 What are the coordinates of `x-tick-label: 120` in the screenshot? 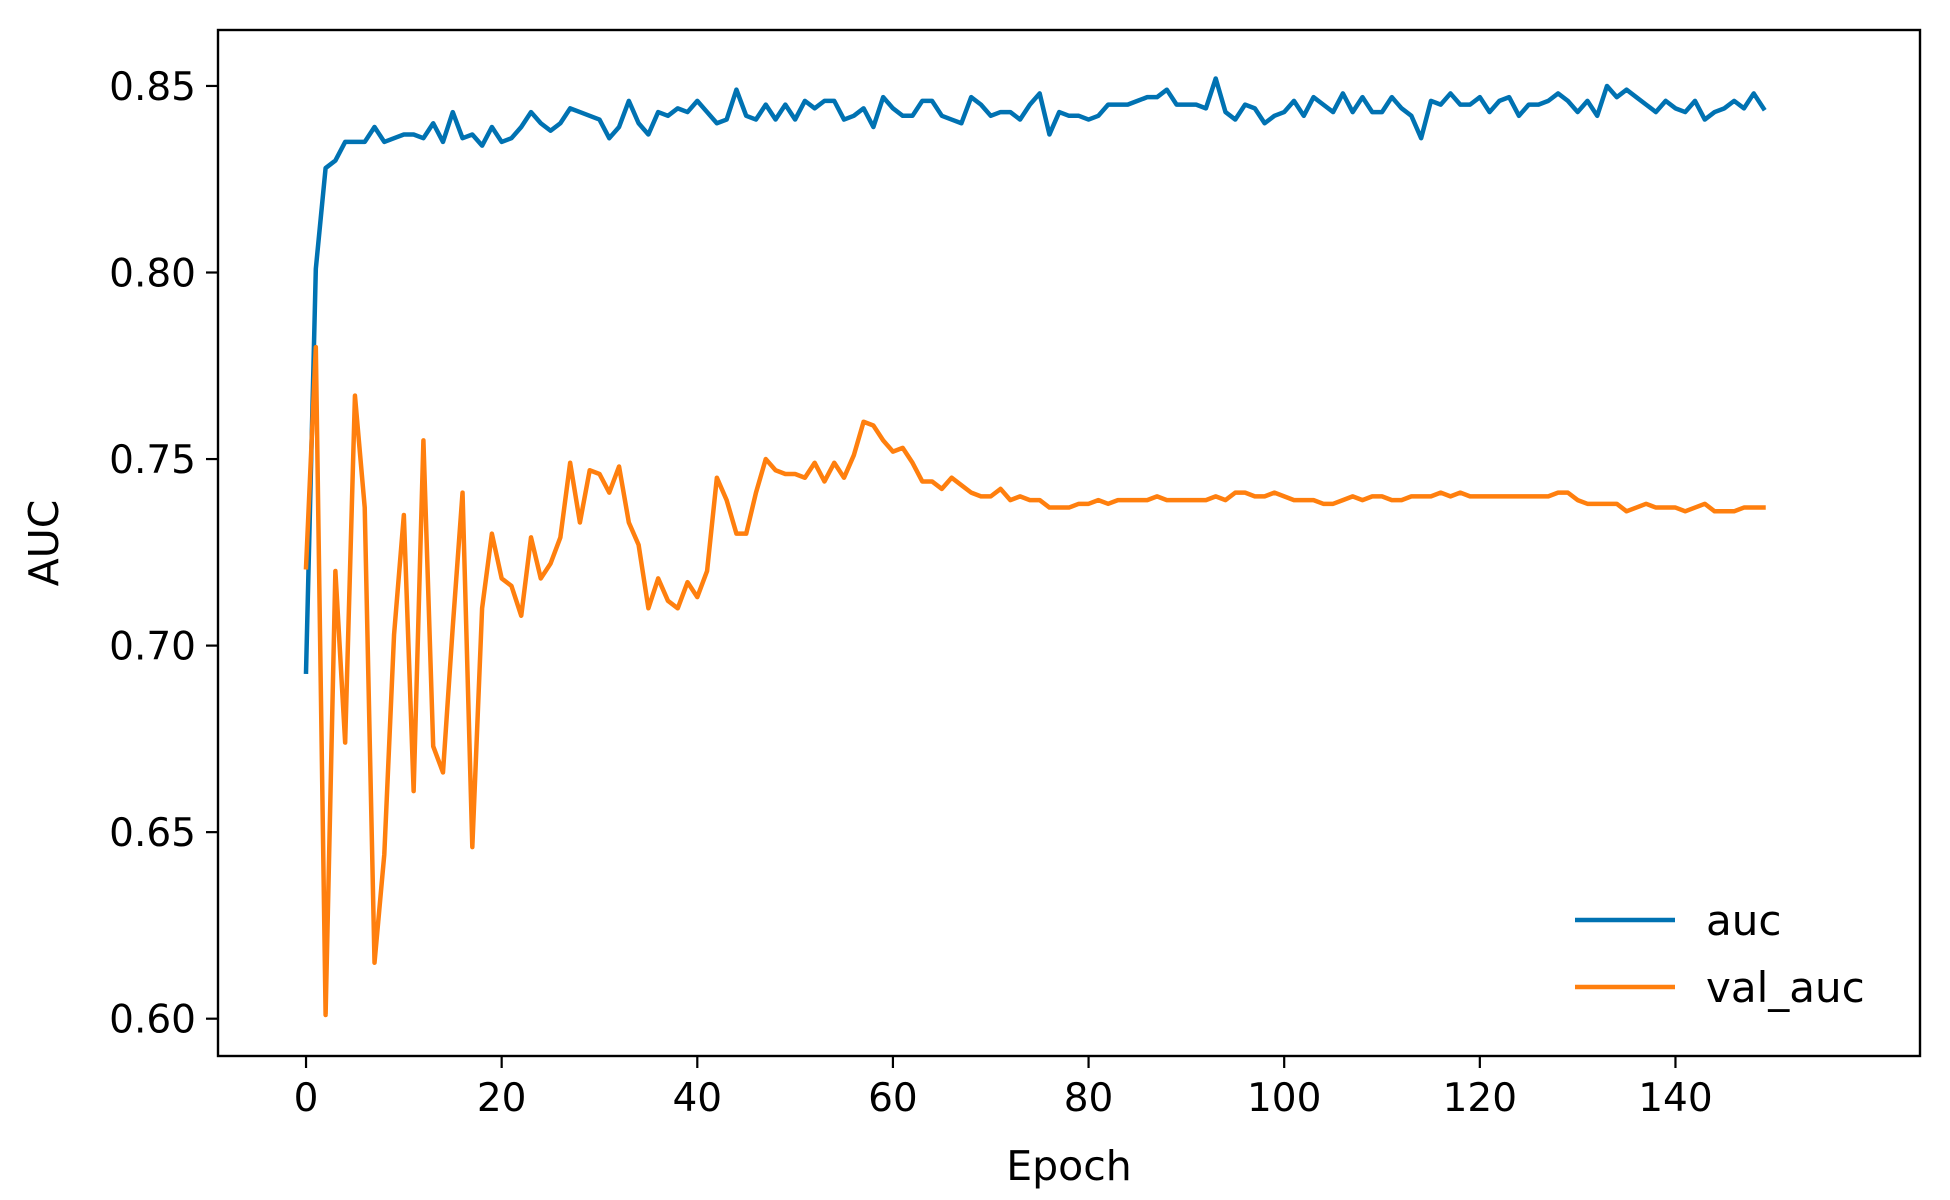 It's located at (1480, 1098).